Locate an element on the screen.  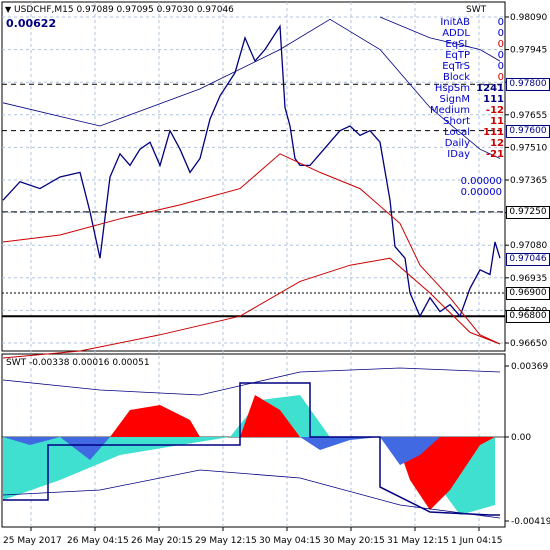
info-value: 1241 is located at coordinates (490, 88).